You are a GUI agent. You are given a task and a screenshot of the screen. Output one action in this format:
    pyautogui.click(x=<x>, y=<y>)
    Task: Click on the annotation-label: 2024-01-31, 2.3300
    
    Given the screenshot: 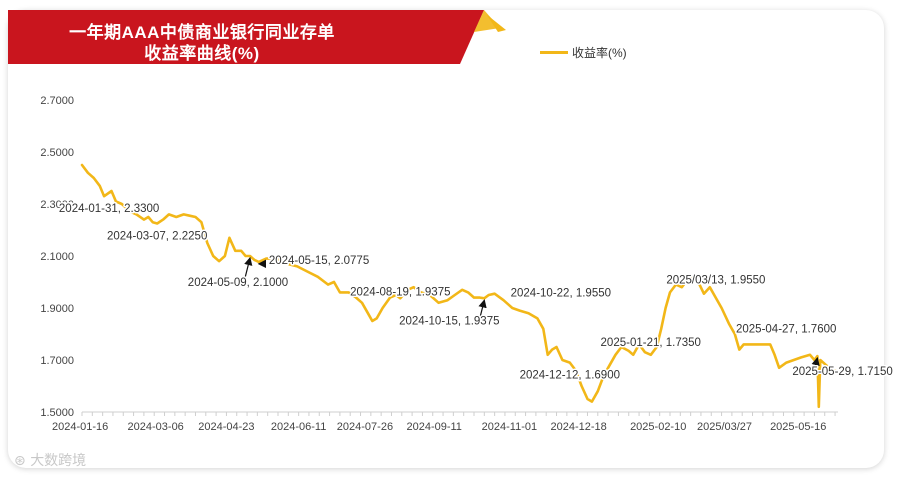 What is the action you would take?
    pyautogui.click(x=109, y=209)
    